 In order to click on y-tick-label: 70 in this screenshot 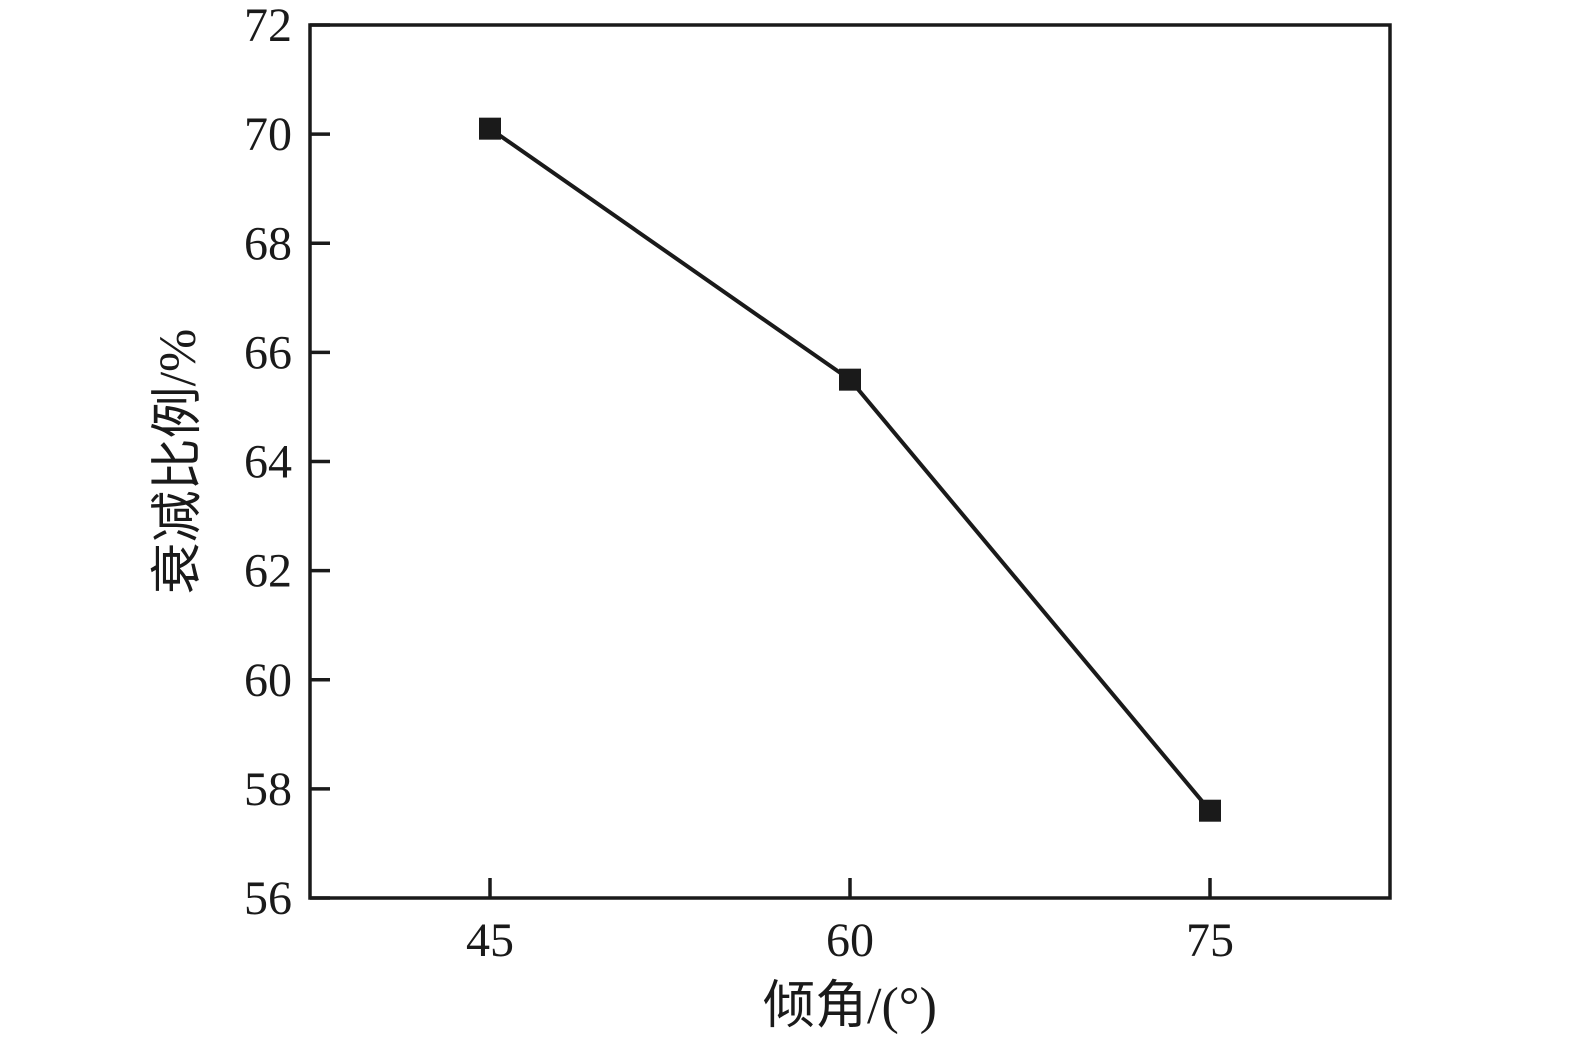, I will do `click(268, 134)`.